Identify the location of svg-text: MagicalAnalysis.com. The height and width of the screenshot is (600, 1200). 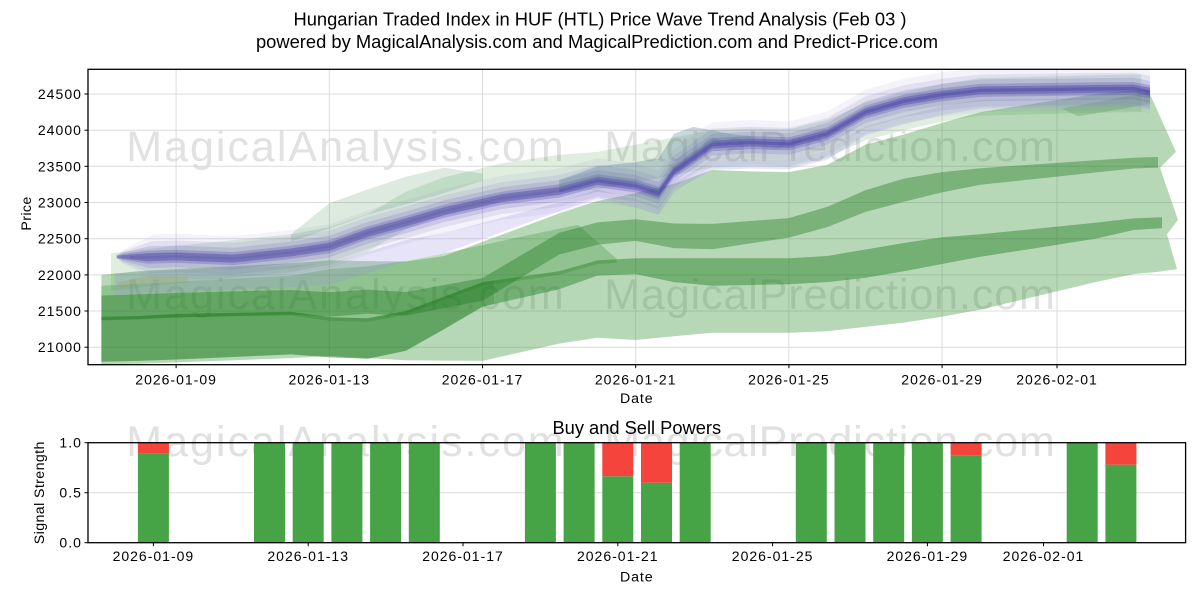
(345, 147).